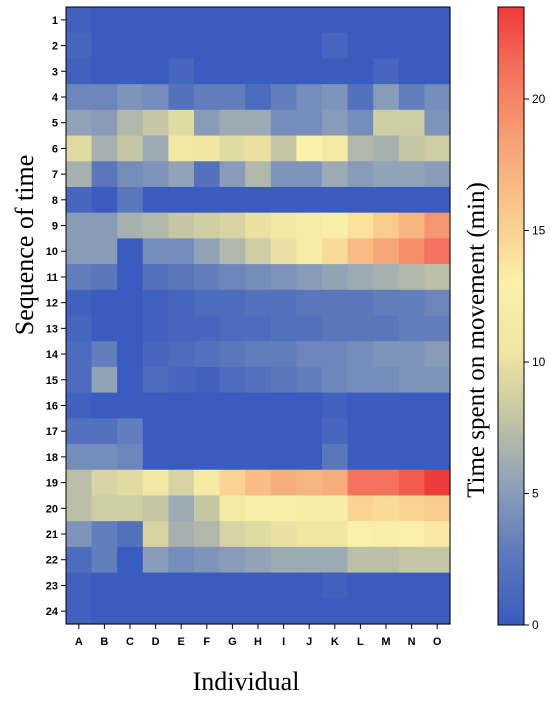 This screenshot has width=550, height=701. I want to click on heatmap-cell-18-J, so click(309, 457).